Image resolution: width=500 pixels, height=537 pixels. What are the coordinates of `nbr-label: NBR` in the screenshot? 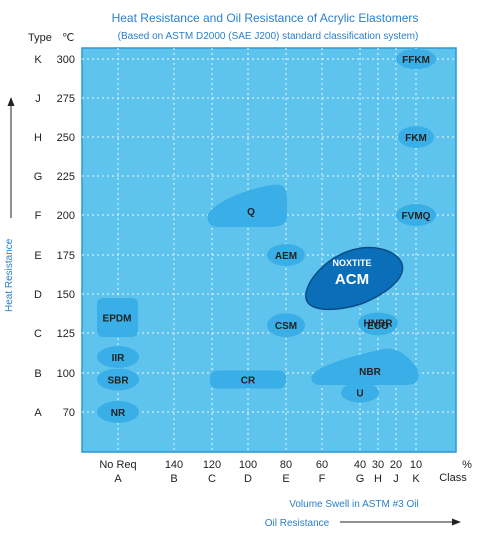 It's located at (370, 372).